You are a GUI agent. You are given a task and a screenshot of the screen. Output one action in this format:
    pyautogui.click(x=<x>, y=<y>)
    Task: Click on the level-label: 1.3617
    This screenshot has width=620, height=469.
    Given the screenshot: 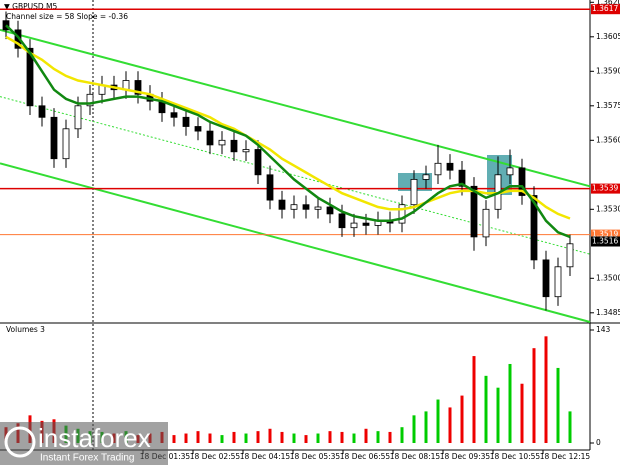 What is the action you would take?
    pyautogui.click(x=605, y=8)
    